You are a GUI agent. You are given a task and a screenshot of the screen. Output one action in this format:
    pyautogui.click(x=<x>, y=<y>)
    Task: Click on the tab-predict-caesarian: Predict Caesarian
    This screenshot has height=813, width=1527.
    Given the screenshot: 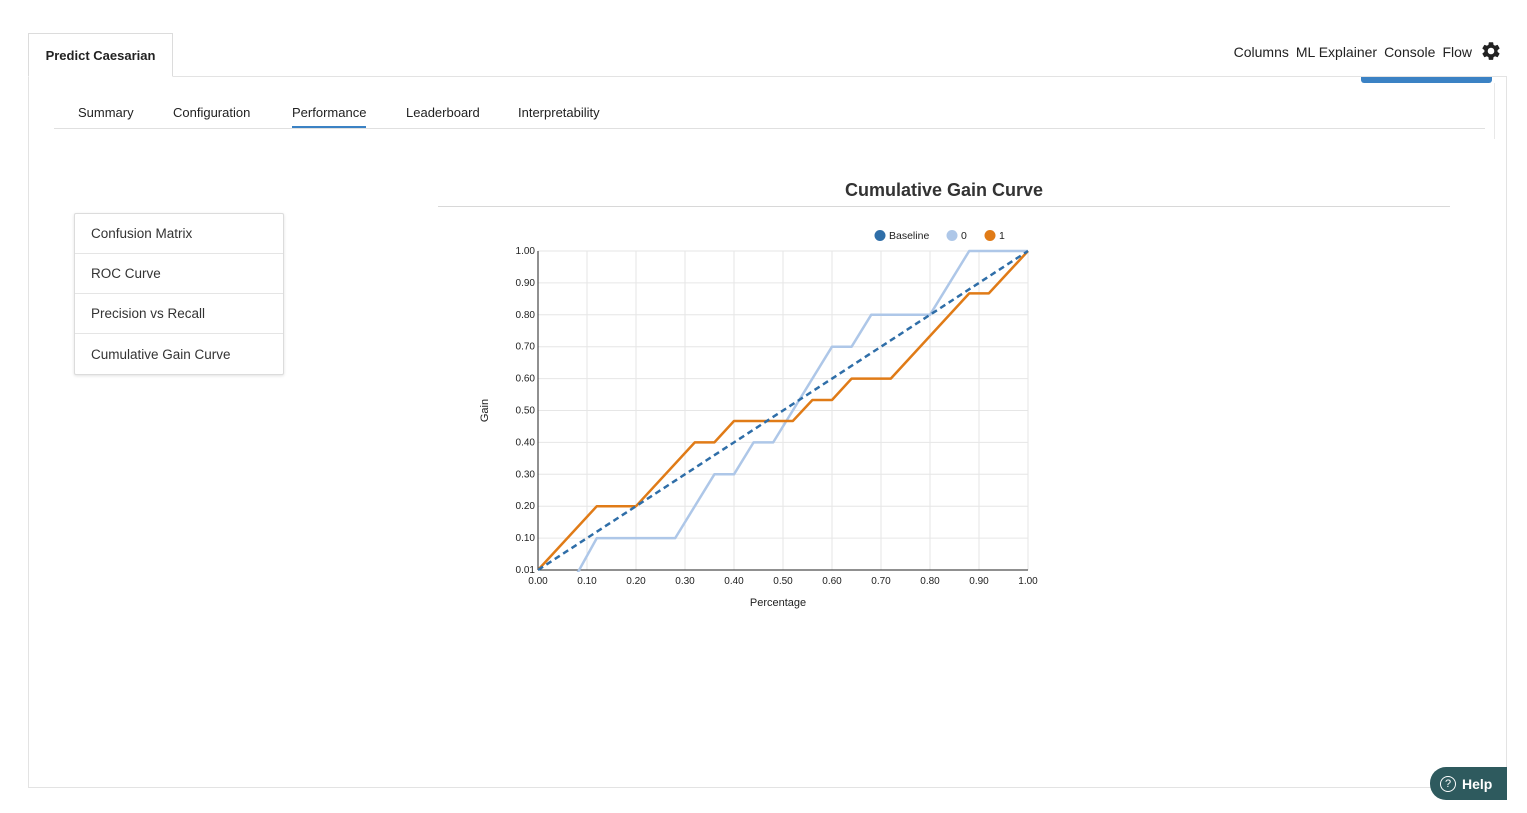 What is the action you would take?
    pyautogui.click(x=100, y=55)
    